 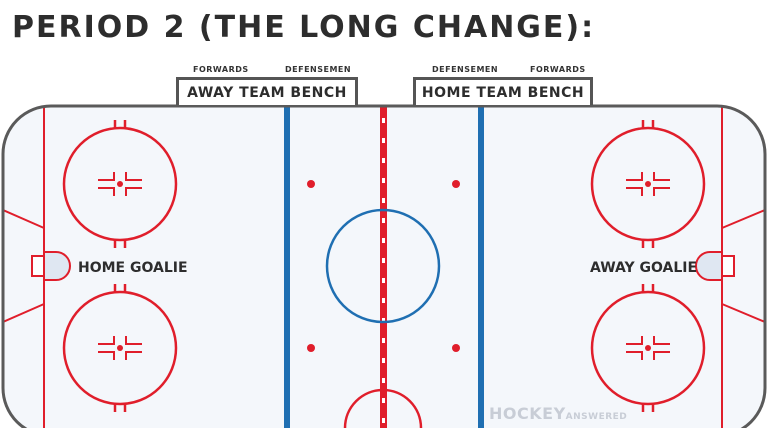 I want to click on center-circle, so click(x=383, y=266).